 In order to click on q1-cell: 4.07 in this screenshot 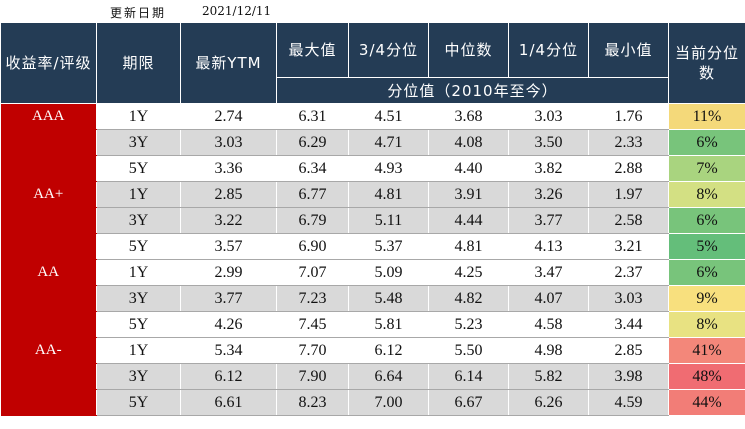, I will do `click(548, 298)`.